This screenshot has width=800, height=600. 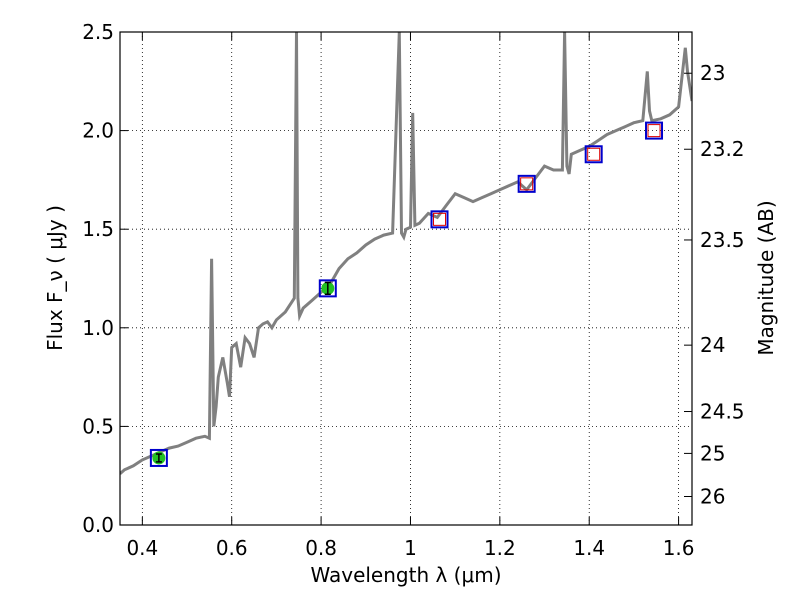 I want to click on right-axis-label: Magnitude (AB), so click(x=766, y=277).